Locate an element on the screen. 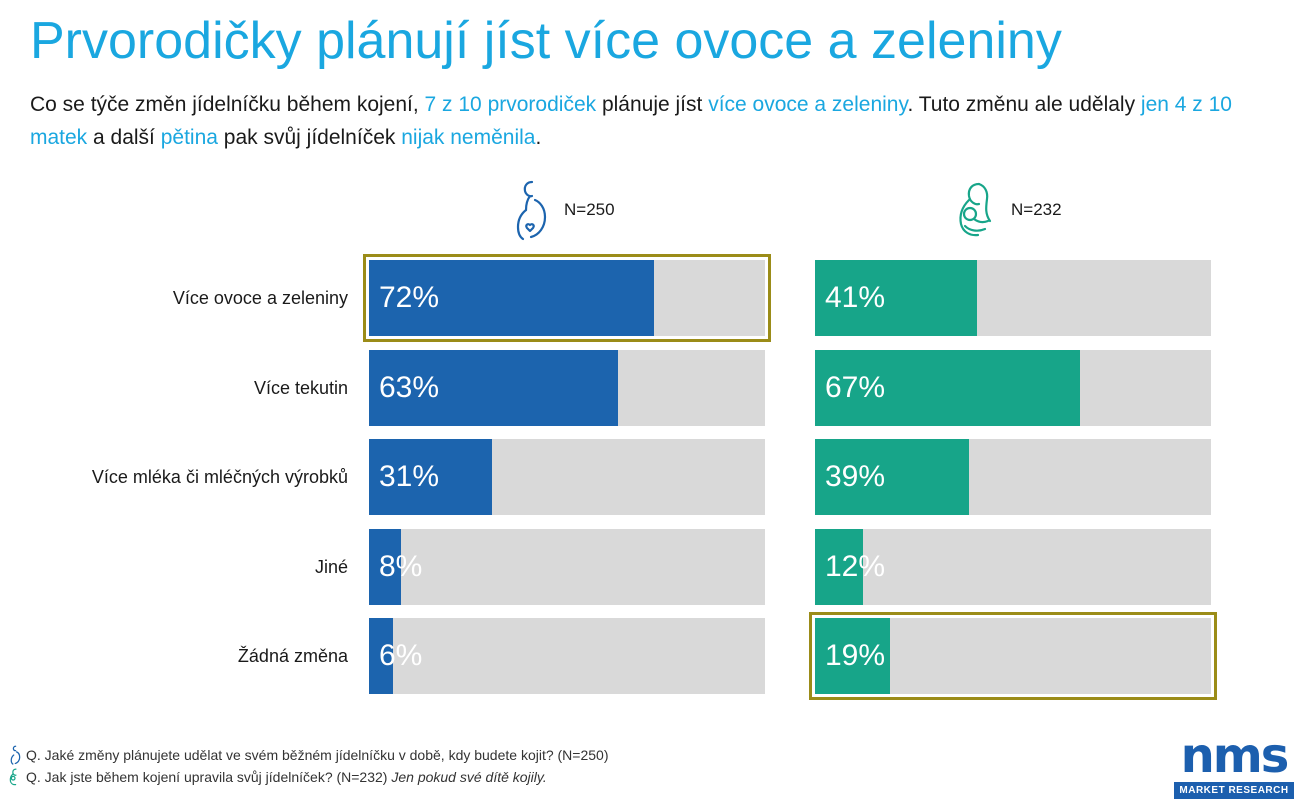 This screenshot has width=1304, height=800. logo-tagline: MARKET RESEARCH is located at coordinates (1234, 790).